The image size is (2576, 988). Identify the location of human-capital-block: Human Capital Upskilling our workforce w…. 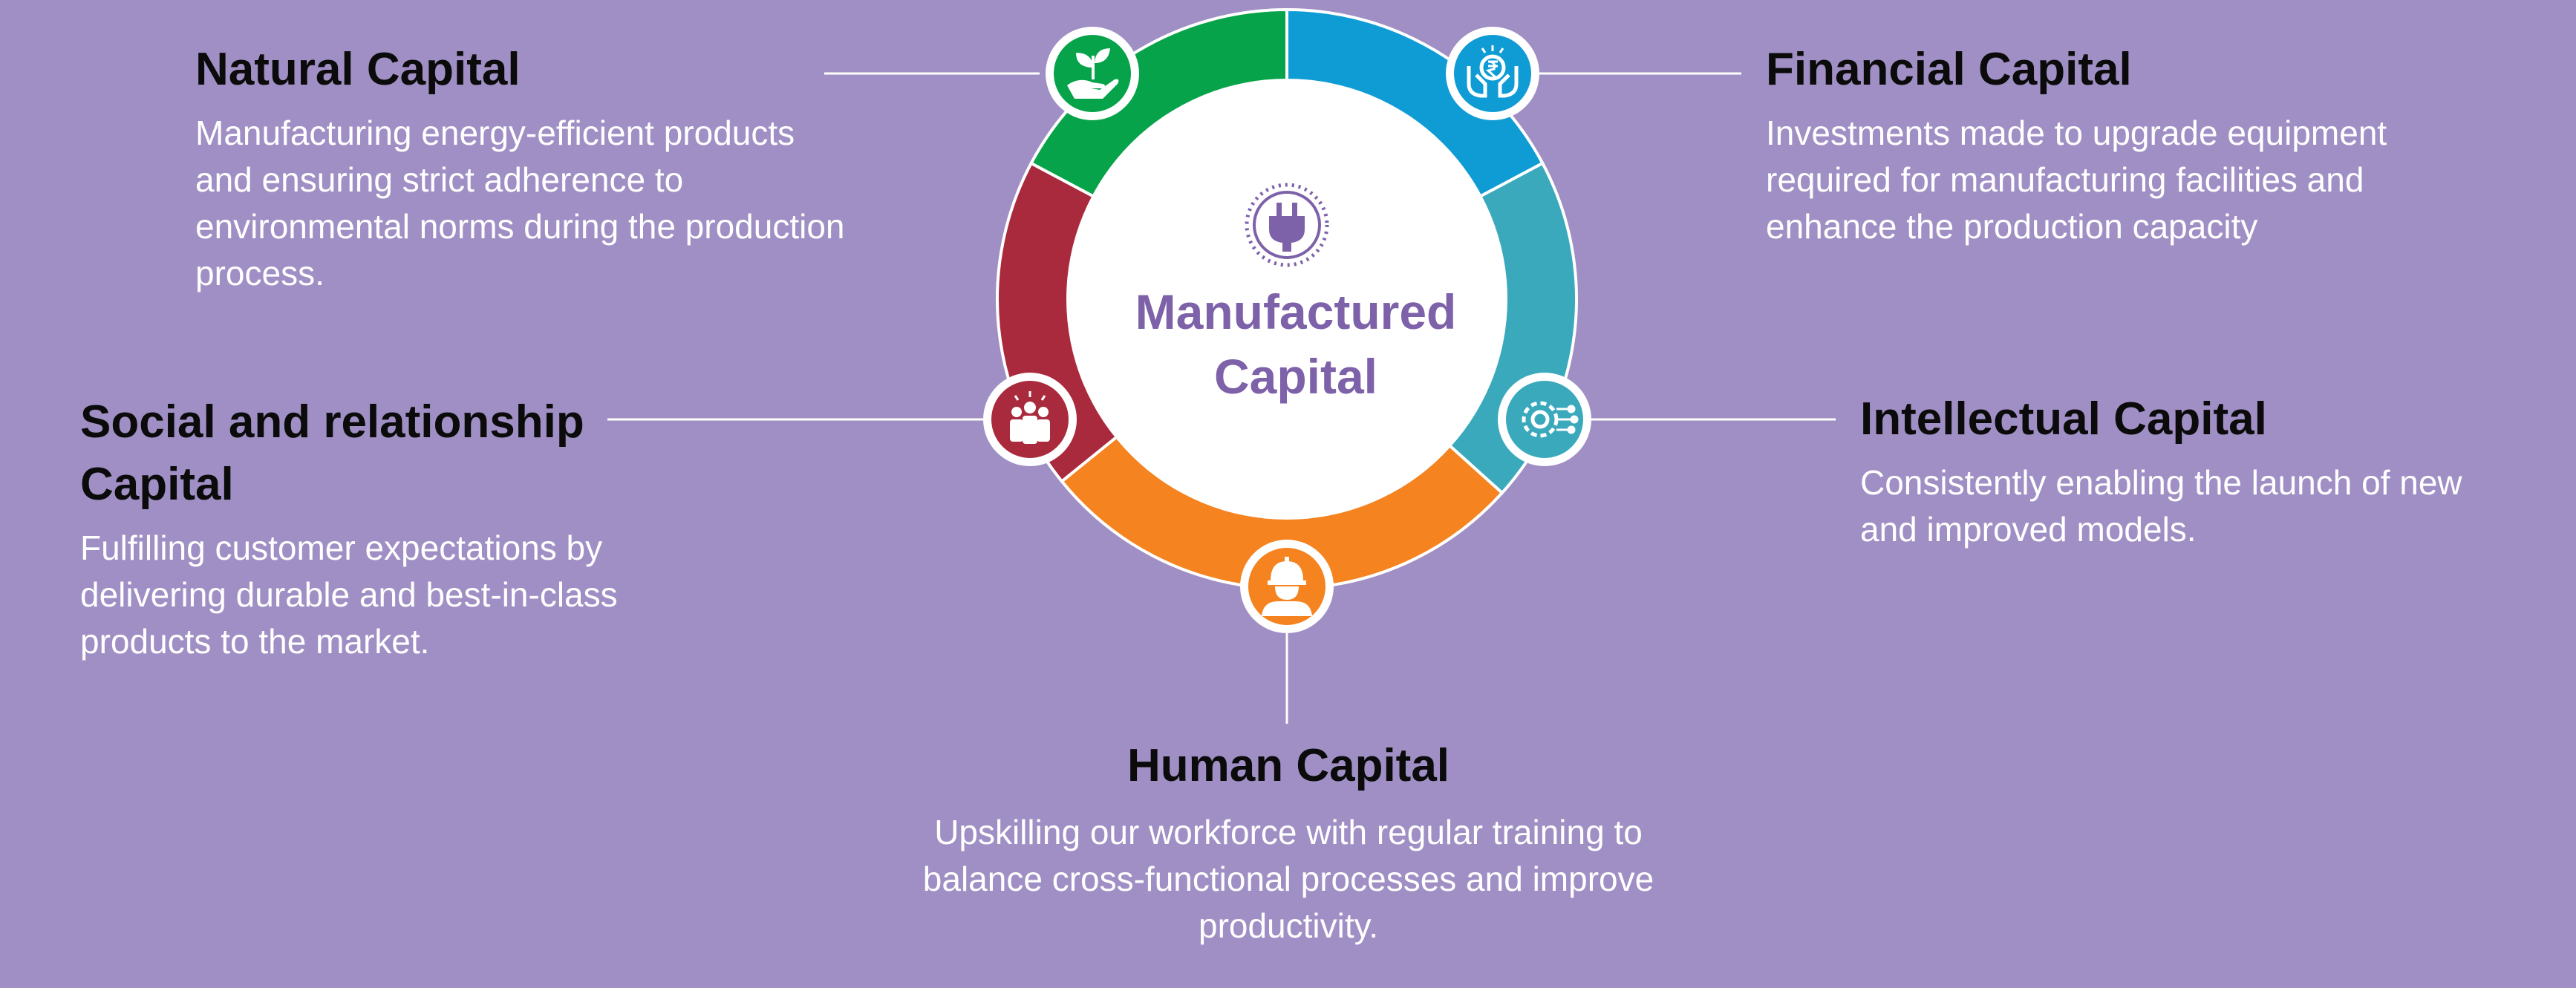
(1288, 842).